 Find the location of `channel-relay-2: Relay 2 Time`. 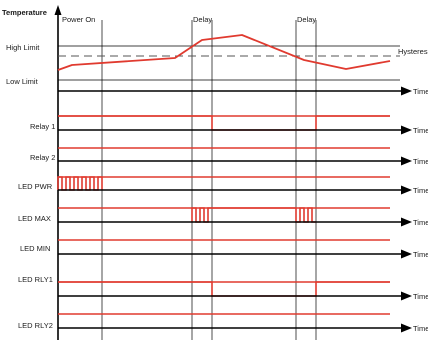

channel-relay-2: Relay 2 Time is located at coordinates (229, 156).